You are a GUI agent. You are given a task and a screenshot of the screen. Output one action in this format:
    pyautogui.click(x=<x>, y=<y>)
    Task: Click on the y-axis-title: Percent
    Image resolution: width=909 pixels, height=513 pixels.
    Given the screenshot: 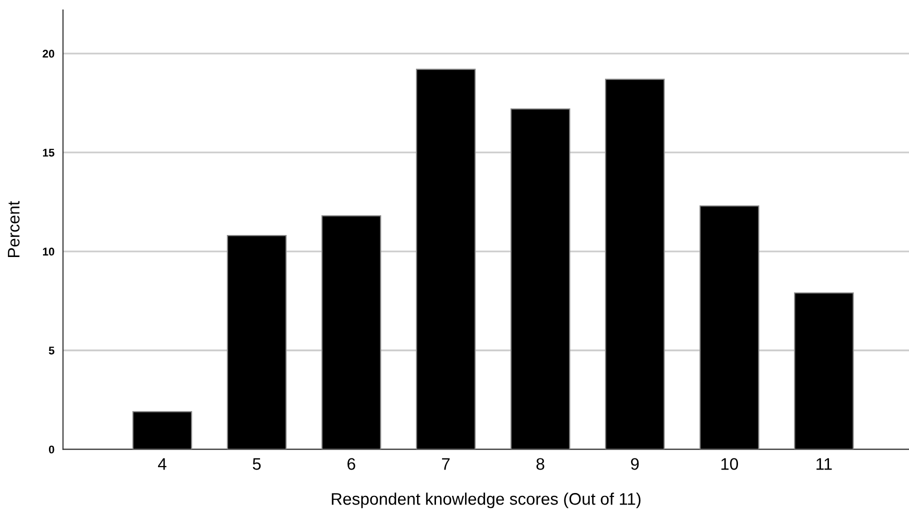 What is the action you would take?
    pyautogui.click(x=14, y=229)
    